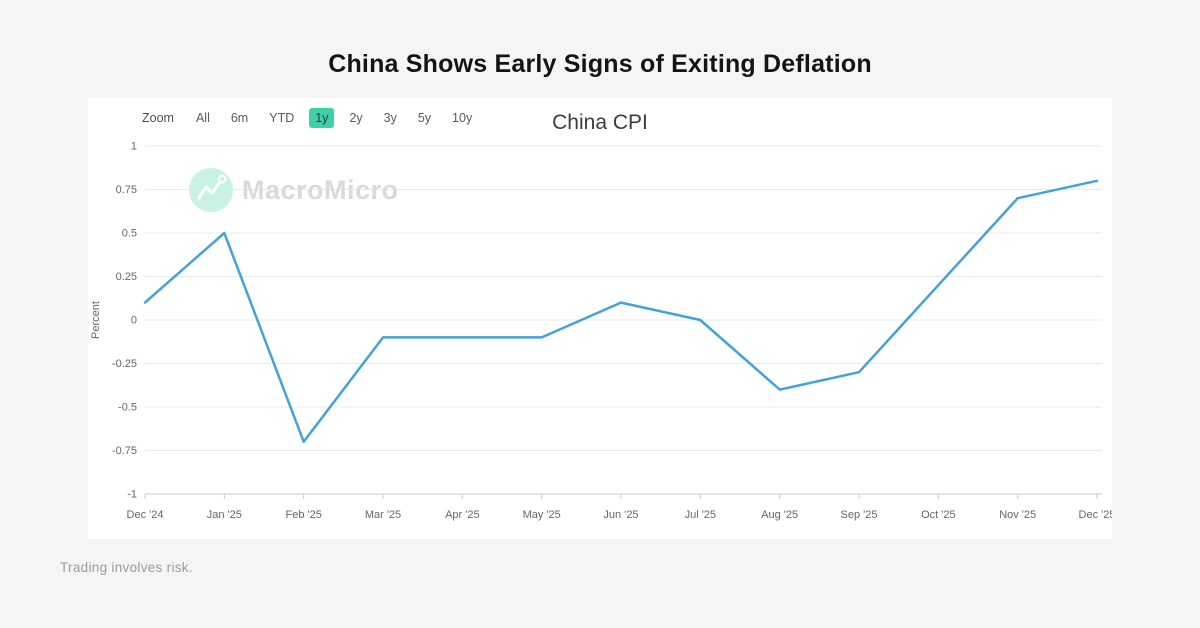 Image resolution: width=1200 pixels, height=628 pixels. I want to click on svg-text: -1, so click(132, 495).